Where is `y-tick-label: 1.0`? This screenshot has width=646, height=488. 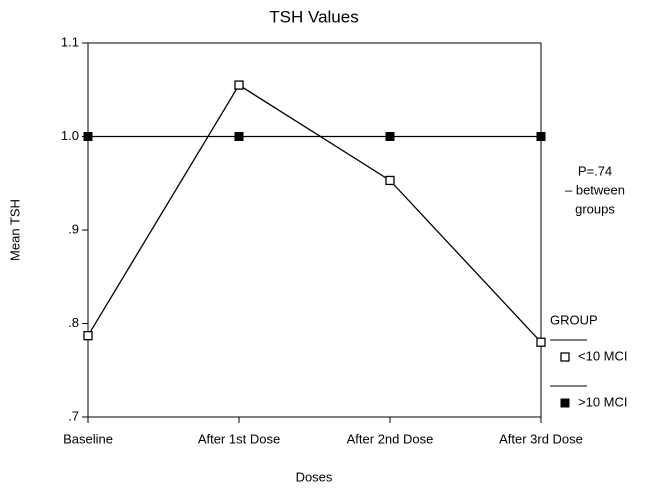
y-tick-label: 1.0 is located at coordinates (70, 135).